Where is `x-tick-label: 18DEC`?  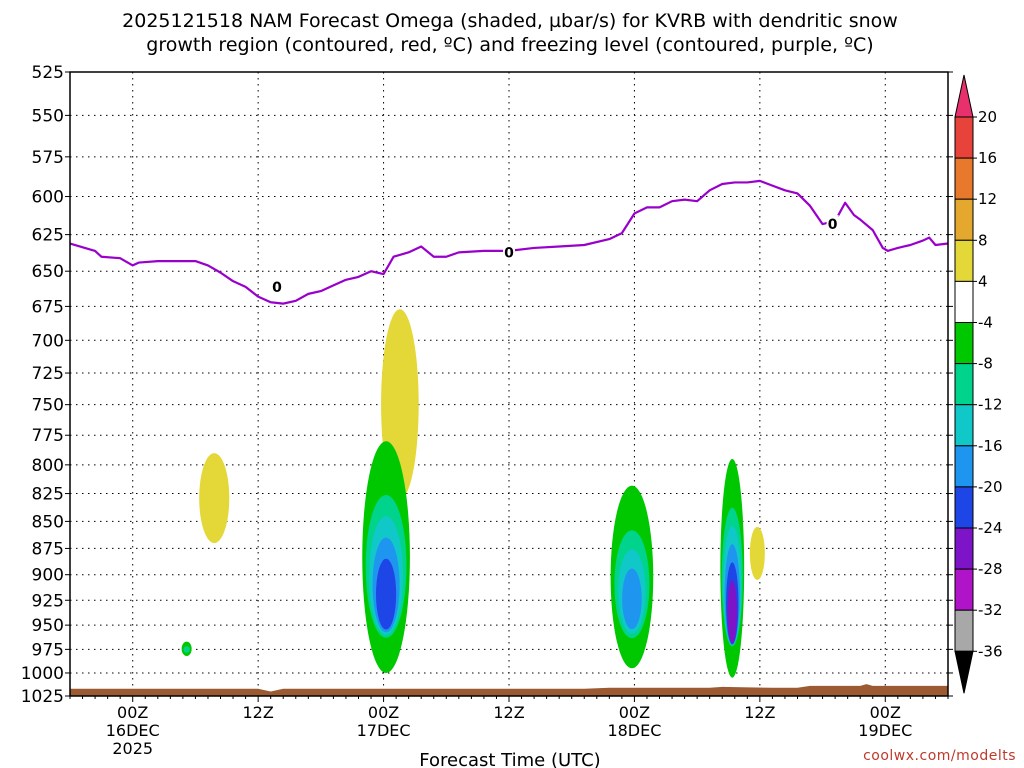 x-tick-label: 18DEC is located at coordinates (634, 730).